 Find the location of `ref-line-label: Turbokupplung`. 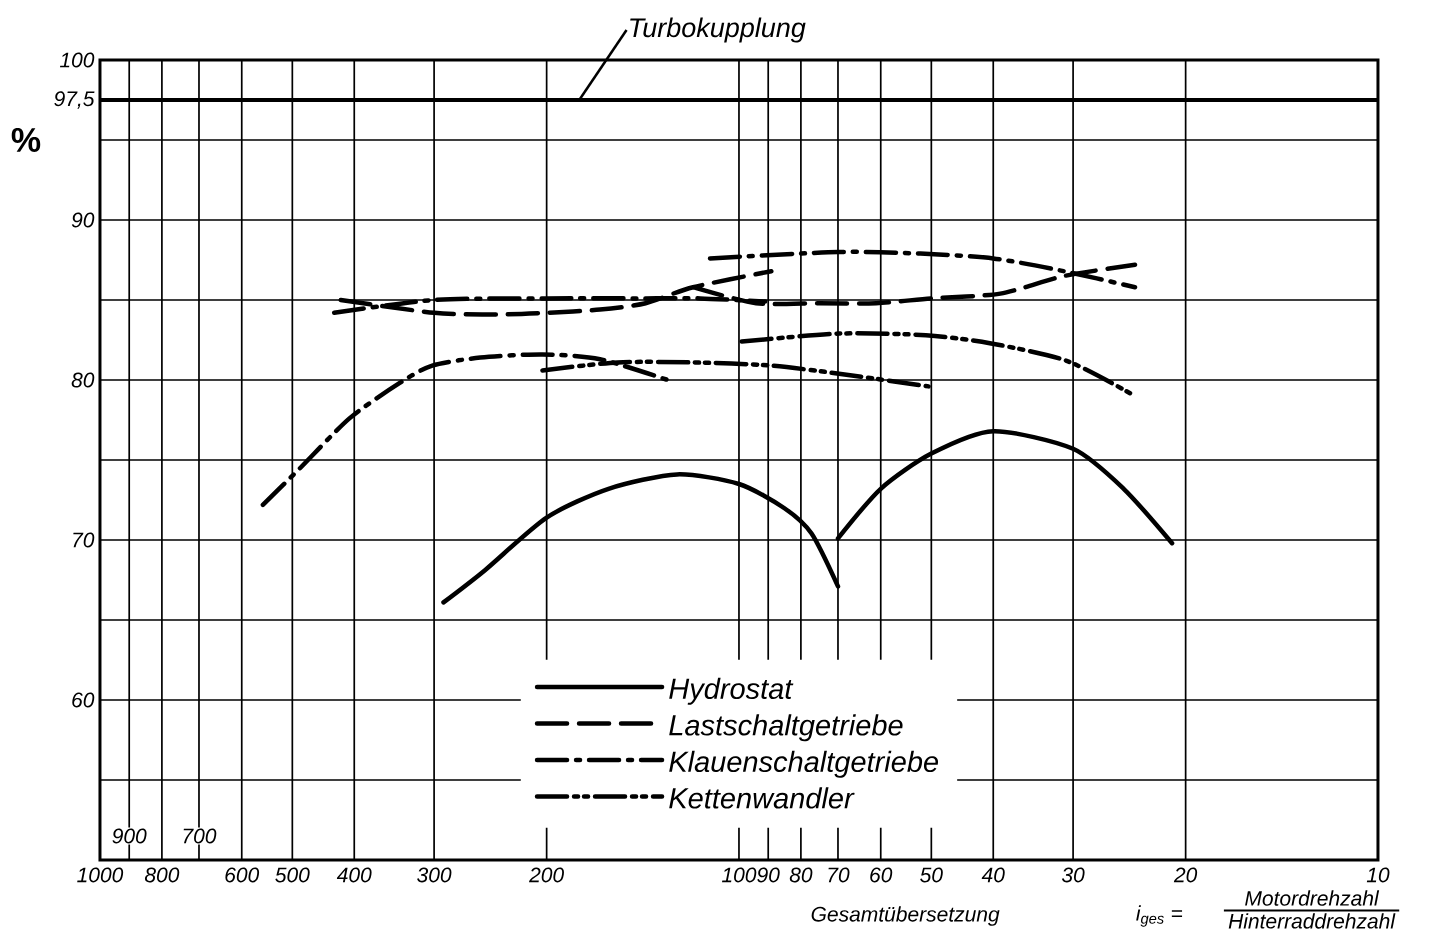

ref-line-label: Turbokupplung is located at coordinates (718, 30).